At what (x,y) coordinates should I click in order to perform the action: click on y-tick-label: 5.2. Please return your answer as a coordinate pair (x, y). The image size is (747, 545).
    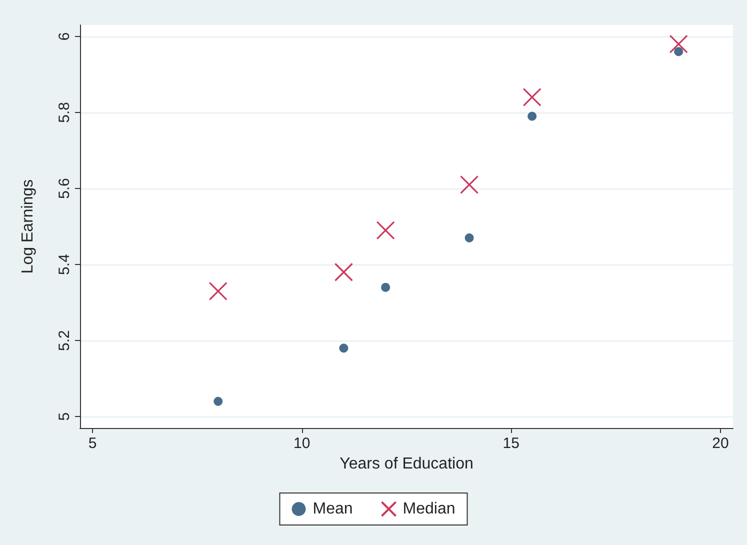
    Looking at the image, I should click on (64, 340).